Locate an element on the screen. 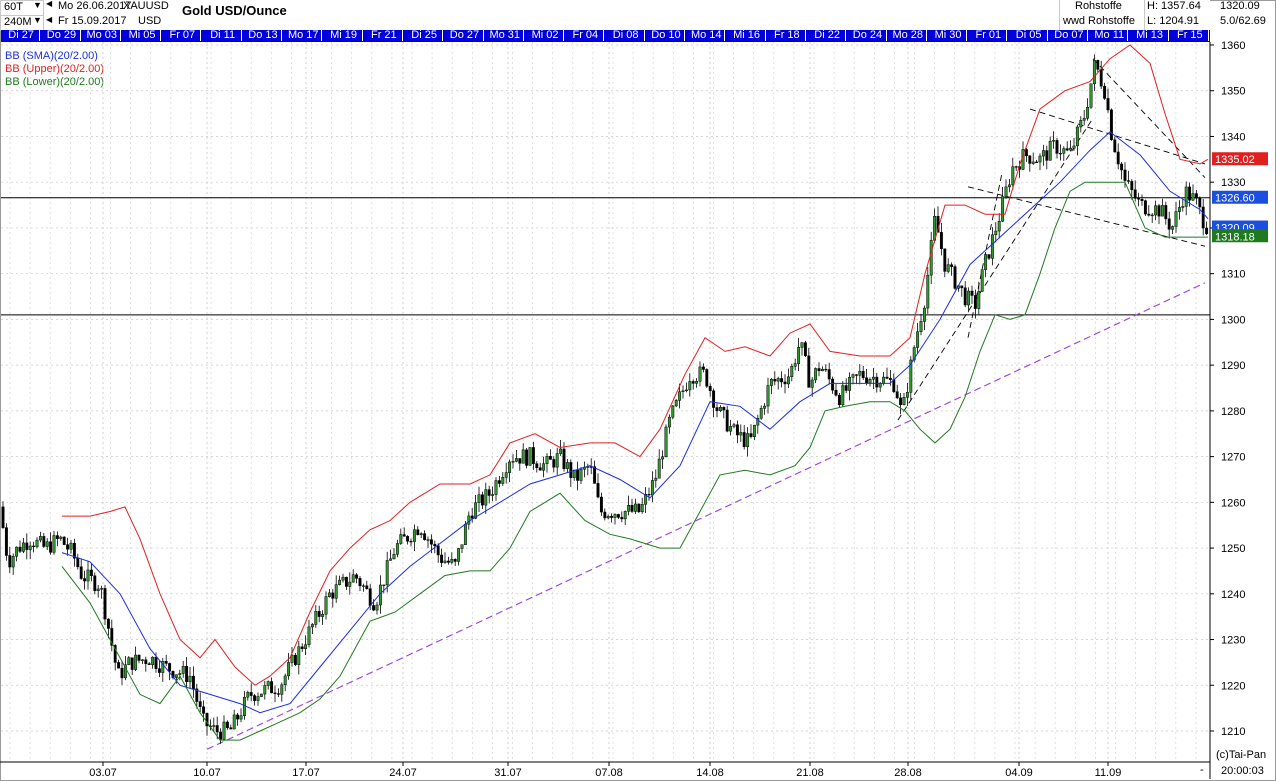 Image resolution: width=1276 pixels, height=781 pixels. date-bar-label: Do 10 is located at coordinates (667, 35).